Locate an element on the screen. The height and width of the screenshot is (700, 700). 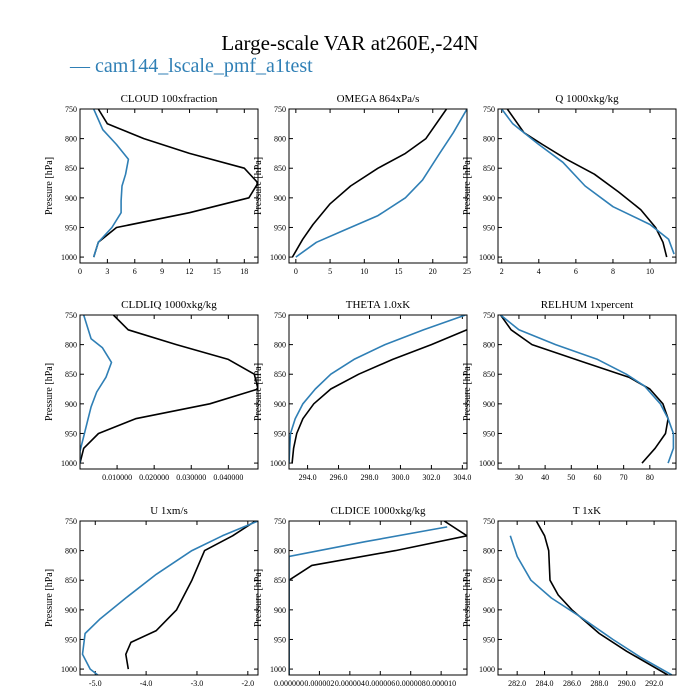
x-tick-label: 0.000002 is located at coordinates (319, 683).